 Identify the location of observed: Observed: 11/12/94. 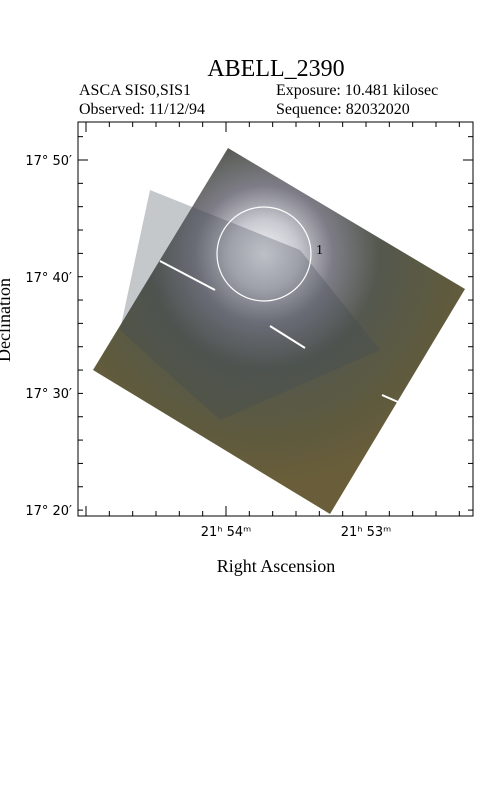
(142, 109).